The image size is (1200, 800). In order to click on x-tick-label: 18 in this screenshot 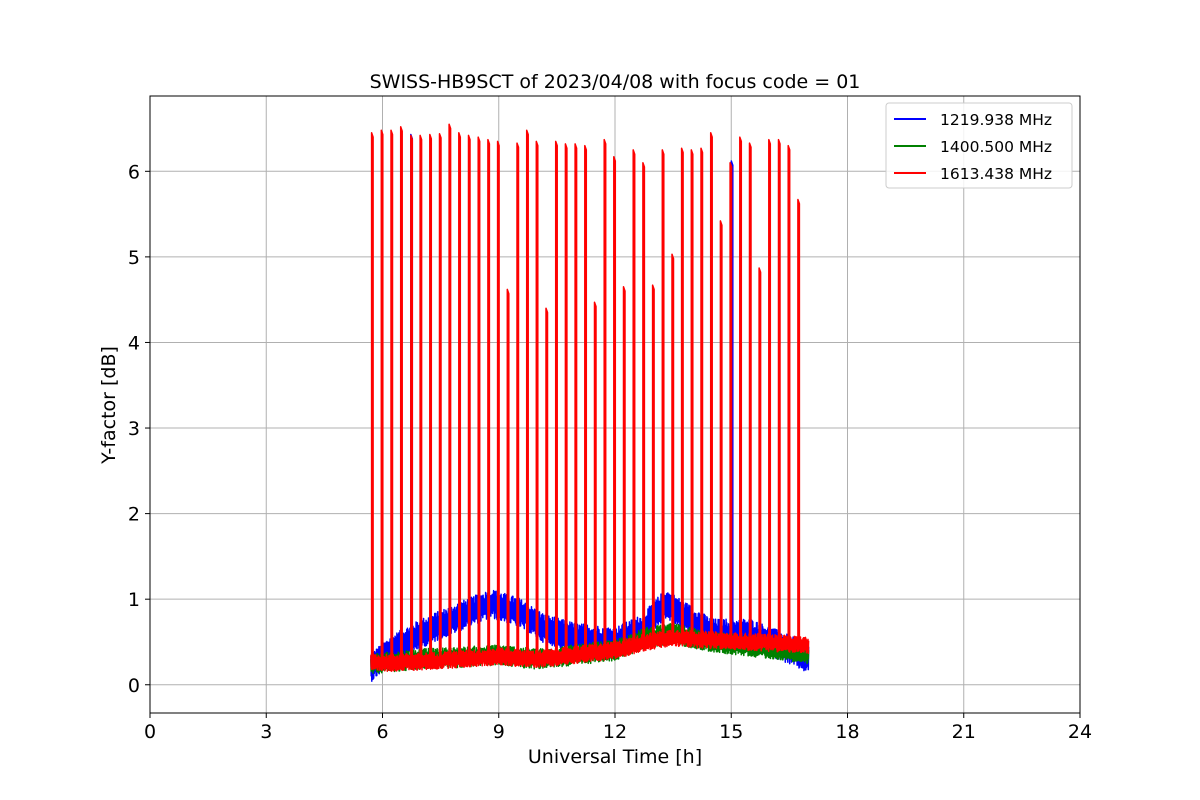, I will do `click(847, 732)`.